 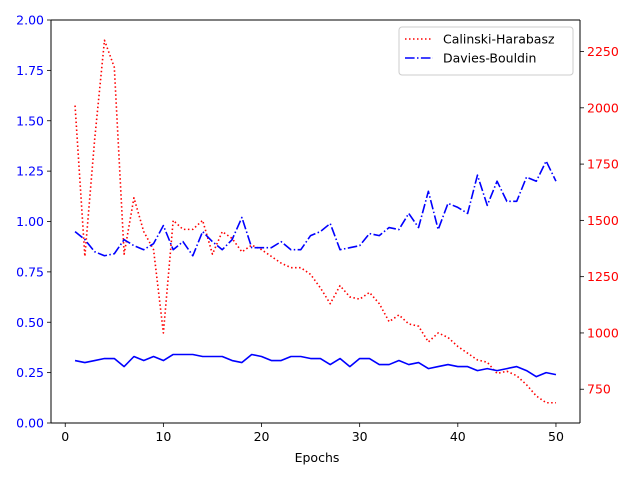 What do you see at coordinates (317, 457) in the screenshot?
I see `x-axis-title: Epochs` at bounding box center [317, 457].